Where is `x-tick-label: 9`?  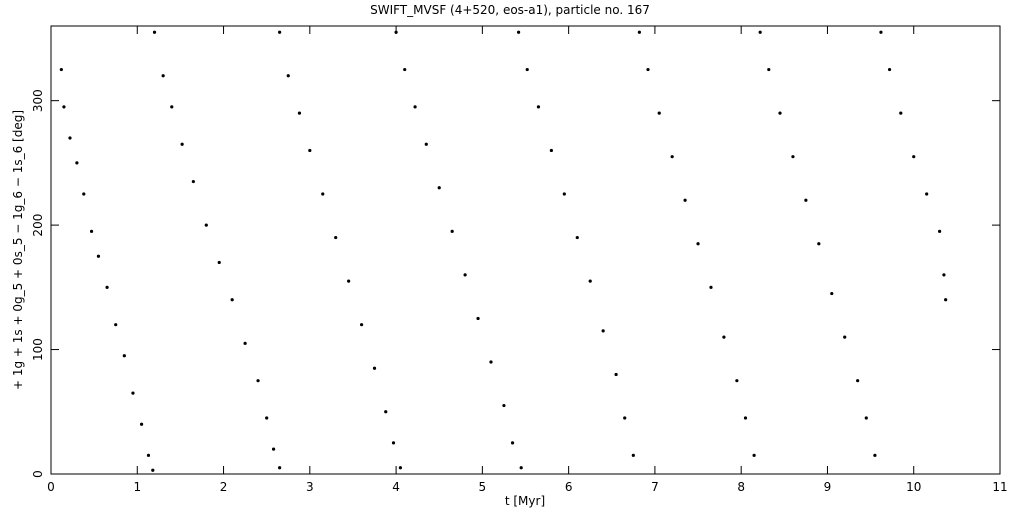 x-tick-label: 9 is located at coordinates (828, 487).